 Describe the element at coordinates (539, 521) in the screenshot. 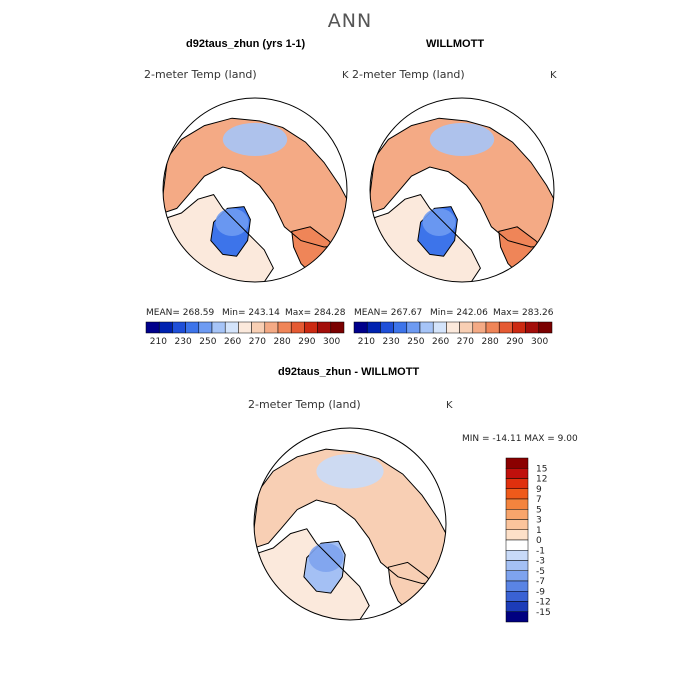

I see `colorbar-2-tick-label: 3` at that location.